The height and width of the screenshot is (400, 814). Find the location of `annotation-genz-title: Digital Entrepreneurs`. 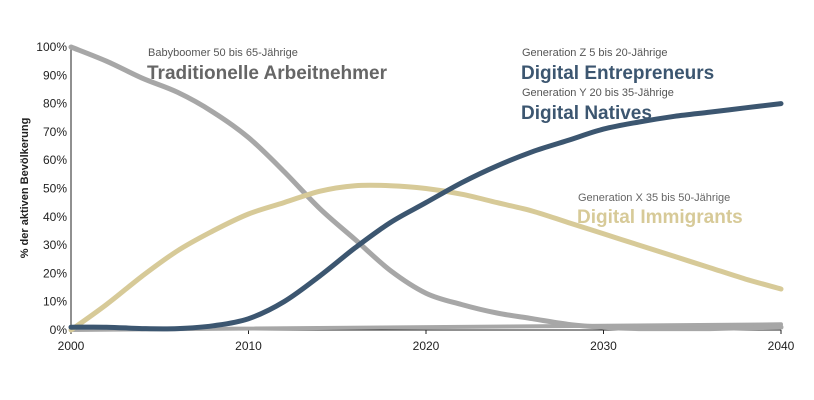

annotation-genz-title: Digital Entrepreneurs is located at coordinates (617, 73).